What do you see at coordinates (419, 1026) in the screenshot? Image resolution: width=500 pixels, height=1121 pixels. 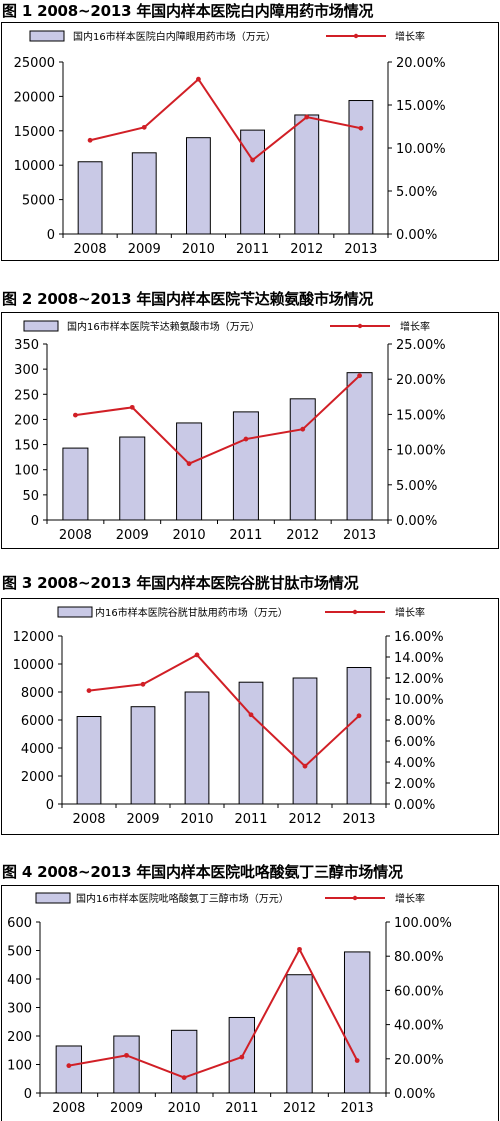 I see `y-right-tick-label: 40.00%` at bounding box center [419, 1026].